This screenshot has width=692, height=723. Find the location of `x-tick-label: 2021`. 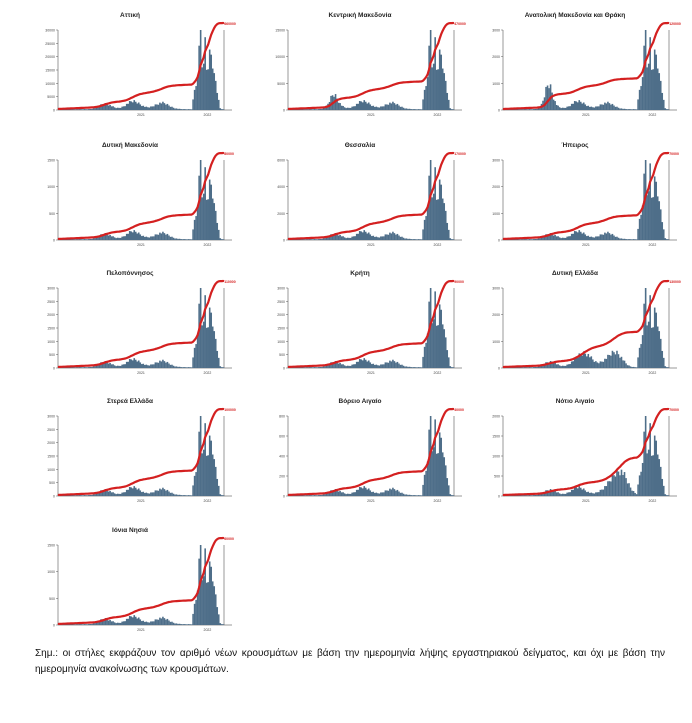

x-tick-label: 2021 is located at coordinates (586, 115).